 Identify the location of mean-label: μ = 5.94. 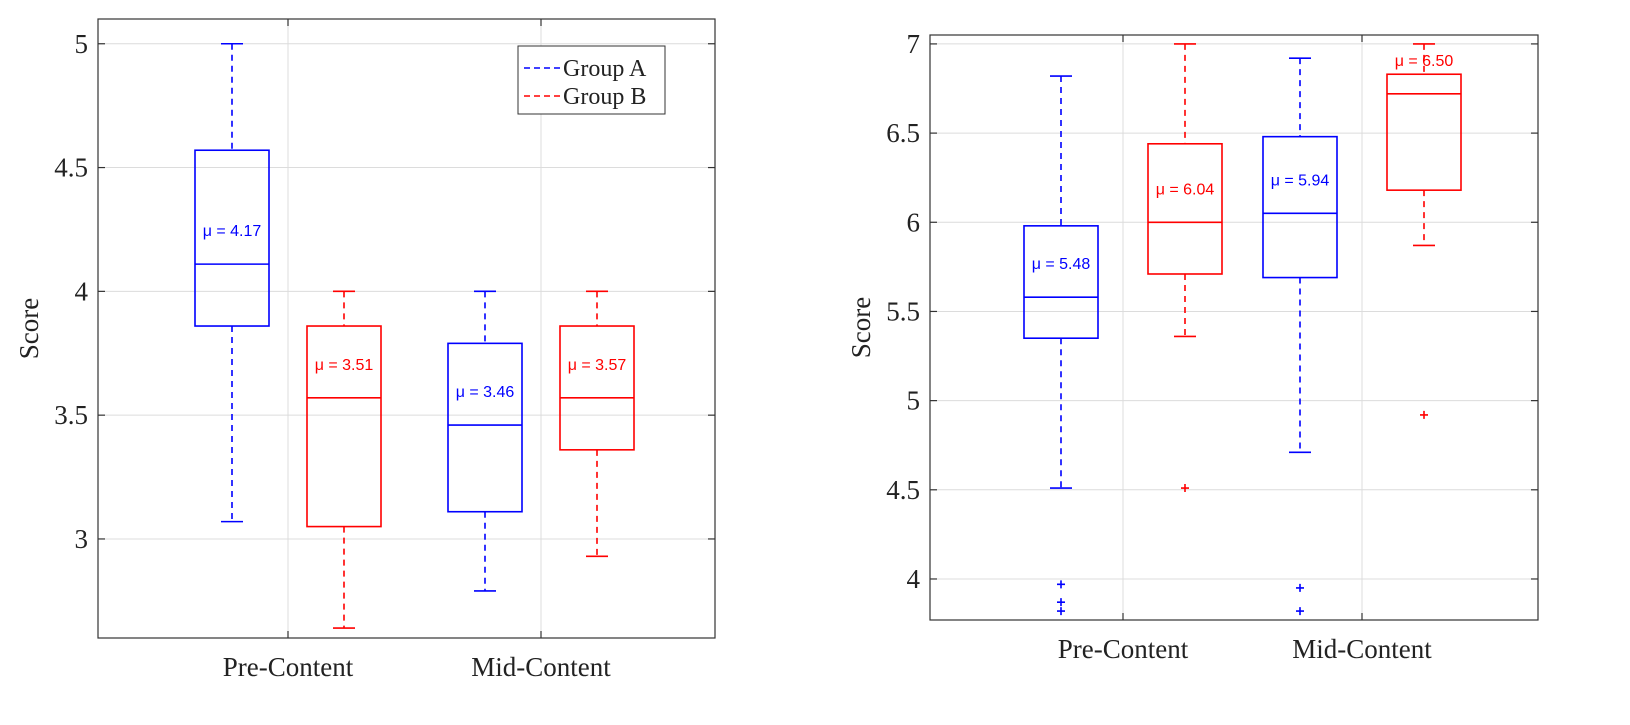
(1300, 180).